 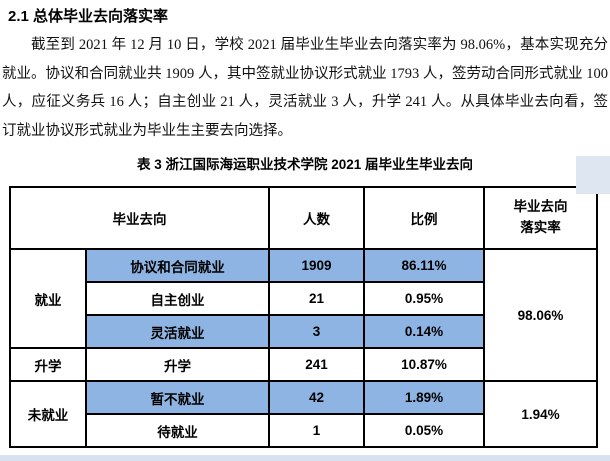 I want to click on table-row: 升学 升学 241 10.87%, so click(x=303, y=364).